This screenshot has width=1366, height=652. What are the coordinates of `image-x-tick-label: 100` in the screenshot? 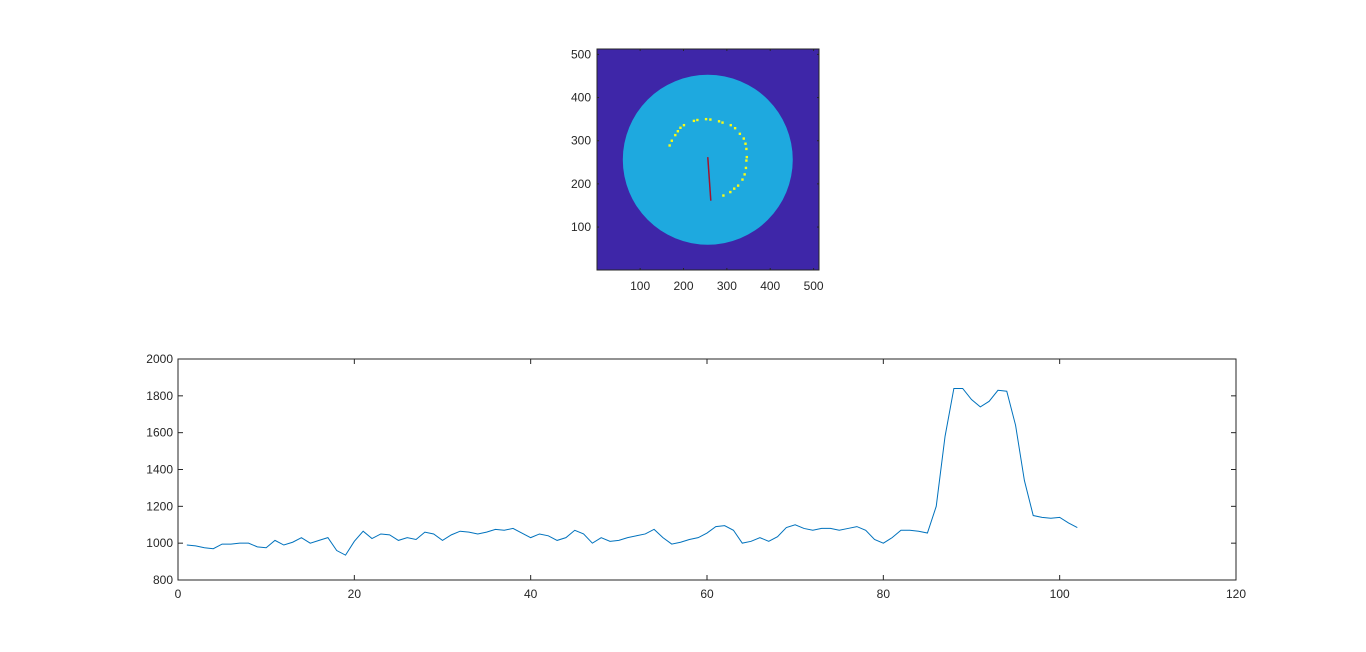 It's located at (640, 286).